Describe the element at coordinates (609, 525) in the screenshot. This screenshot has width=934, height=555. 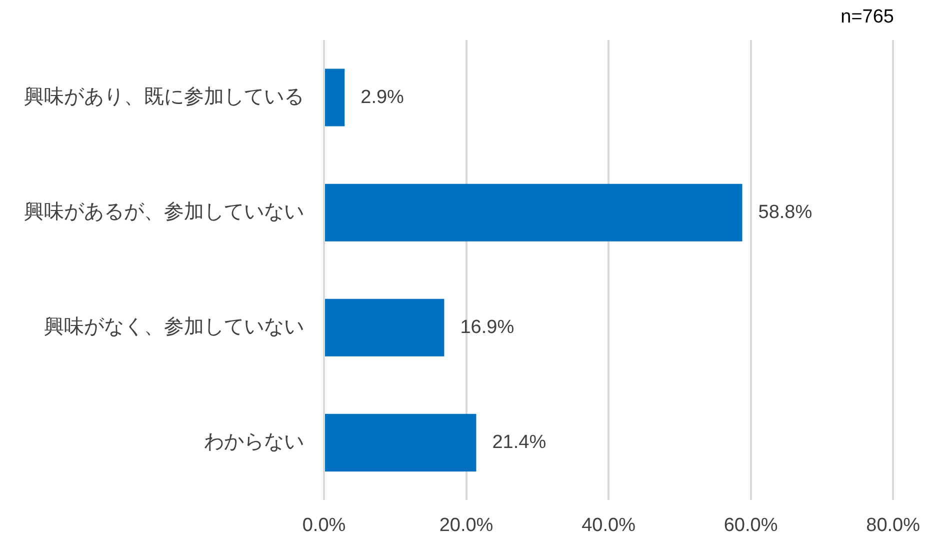
I see `x-tick-label: 40.0%` at that location.